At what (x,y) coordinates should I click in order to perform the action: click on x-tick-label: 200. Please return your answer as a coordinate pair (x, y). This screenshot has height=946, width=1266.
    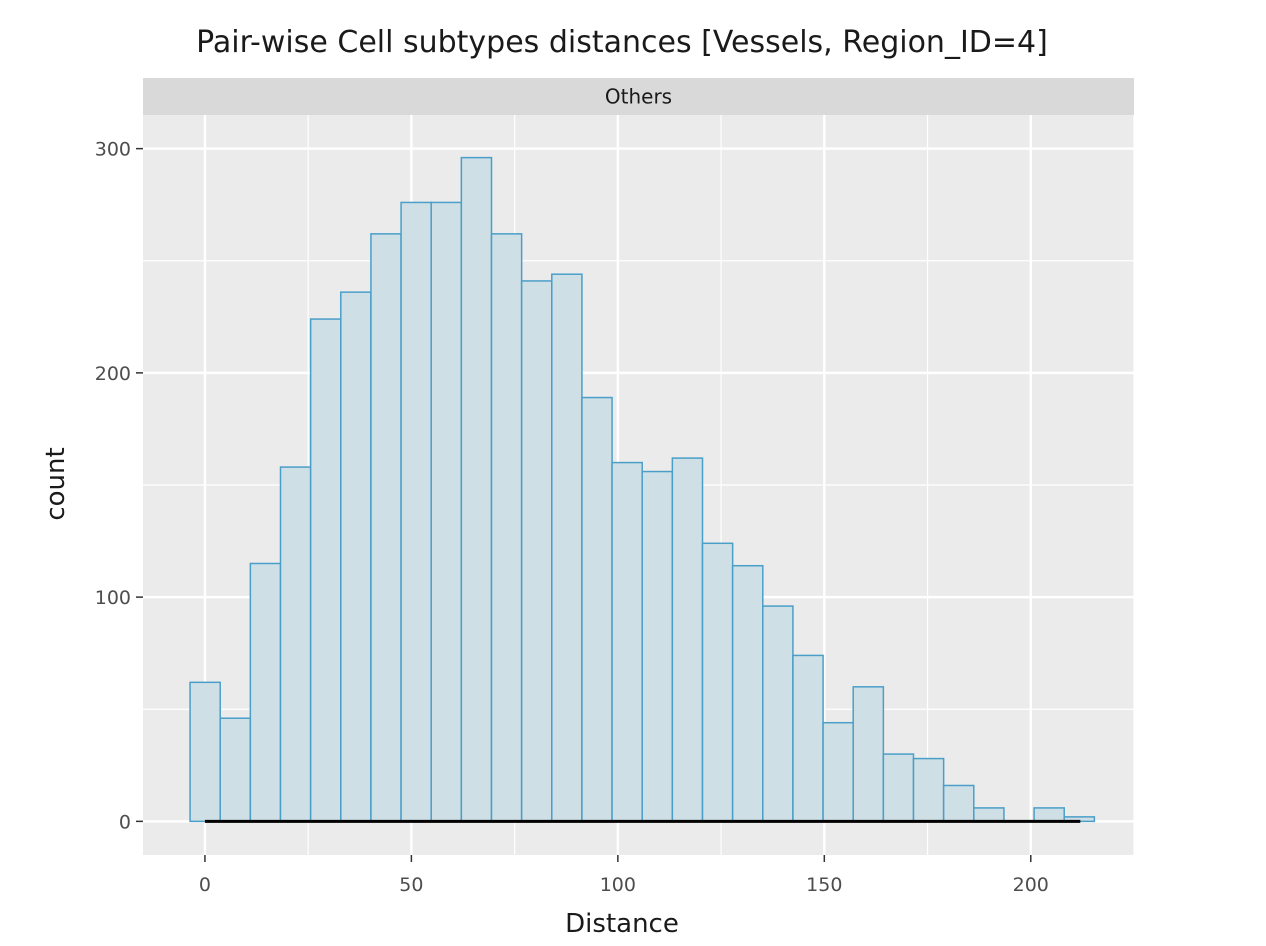
    Looking at the image, I should click on (1031, 885).